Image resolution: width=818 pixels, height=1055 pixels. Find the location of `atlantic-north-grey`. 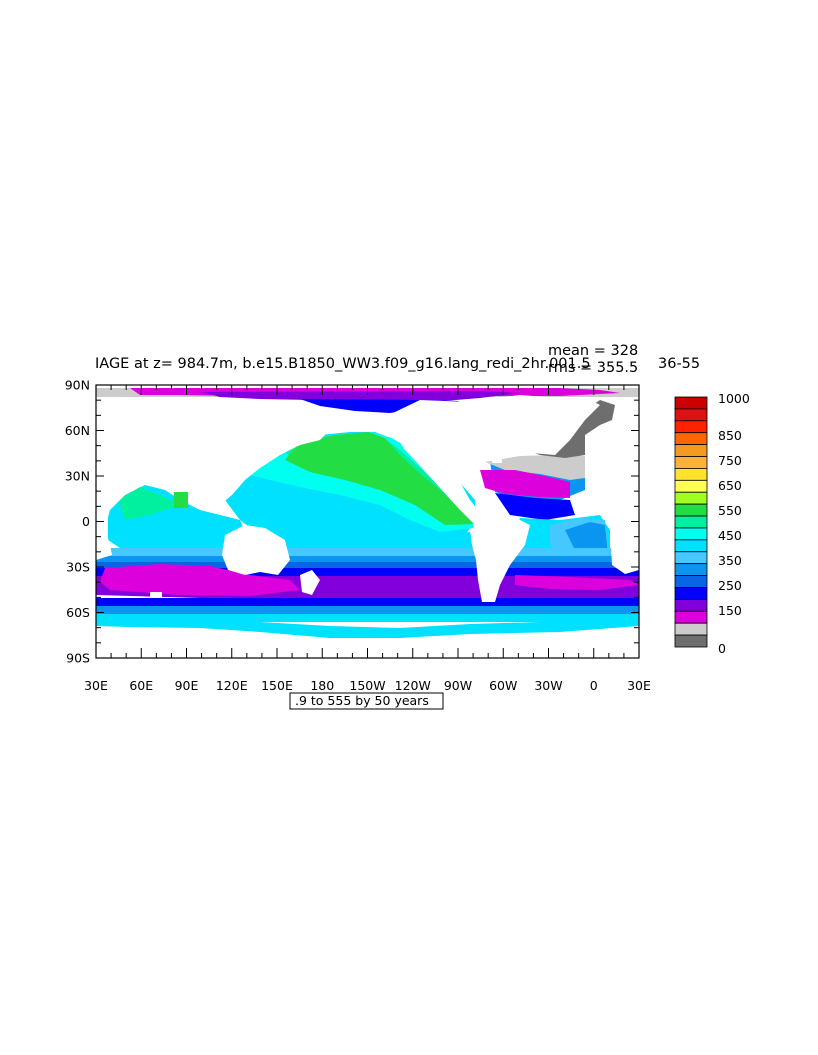

atlantic-north-grey is located at coordinates (535, 467).